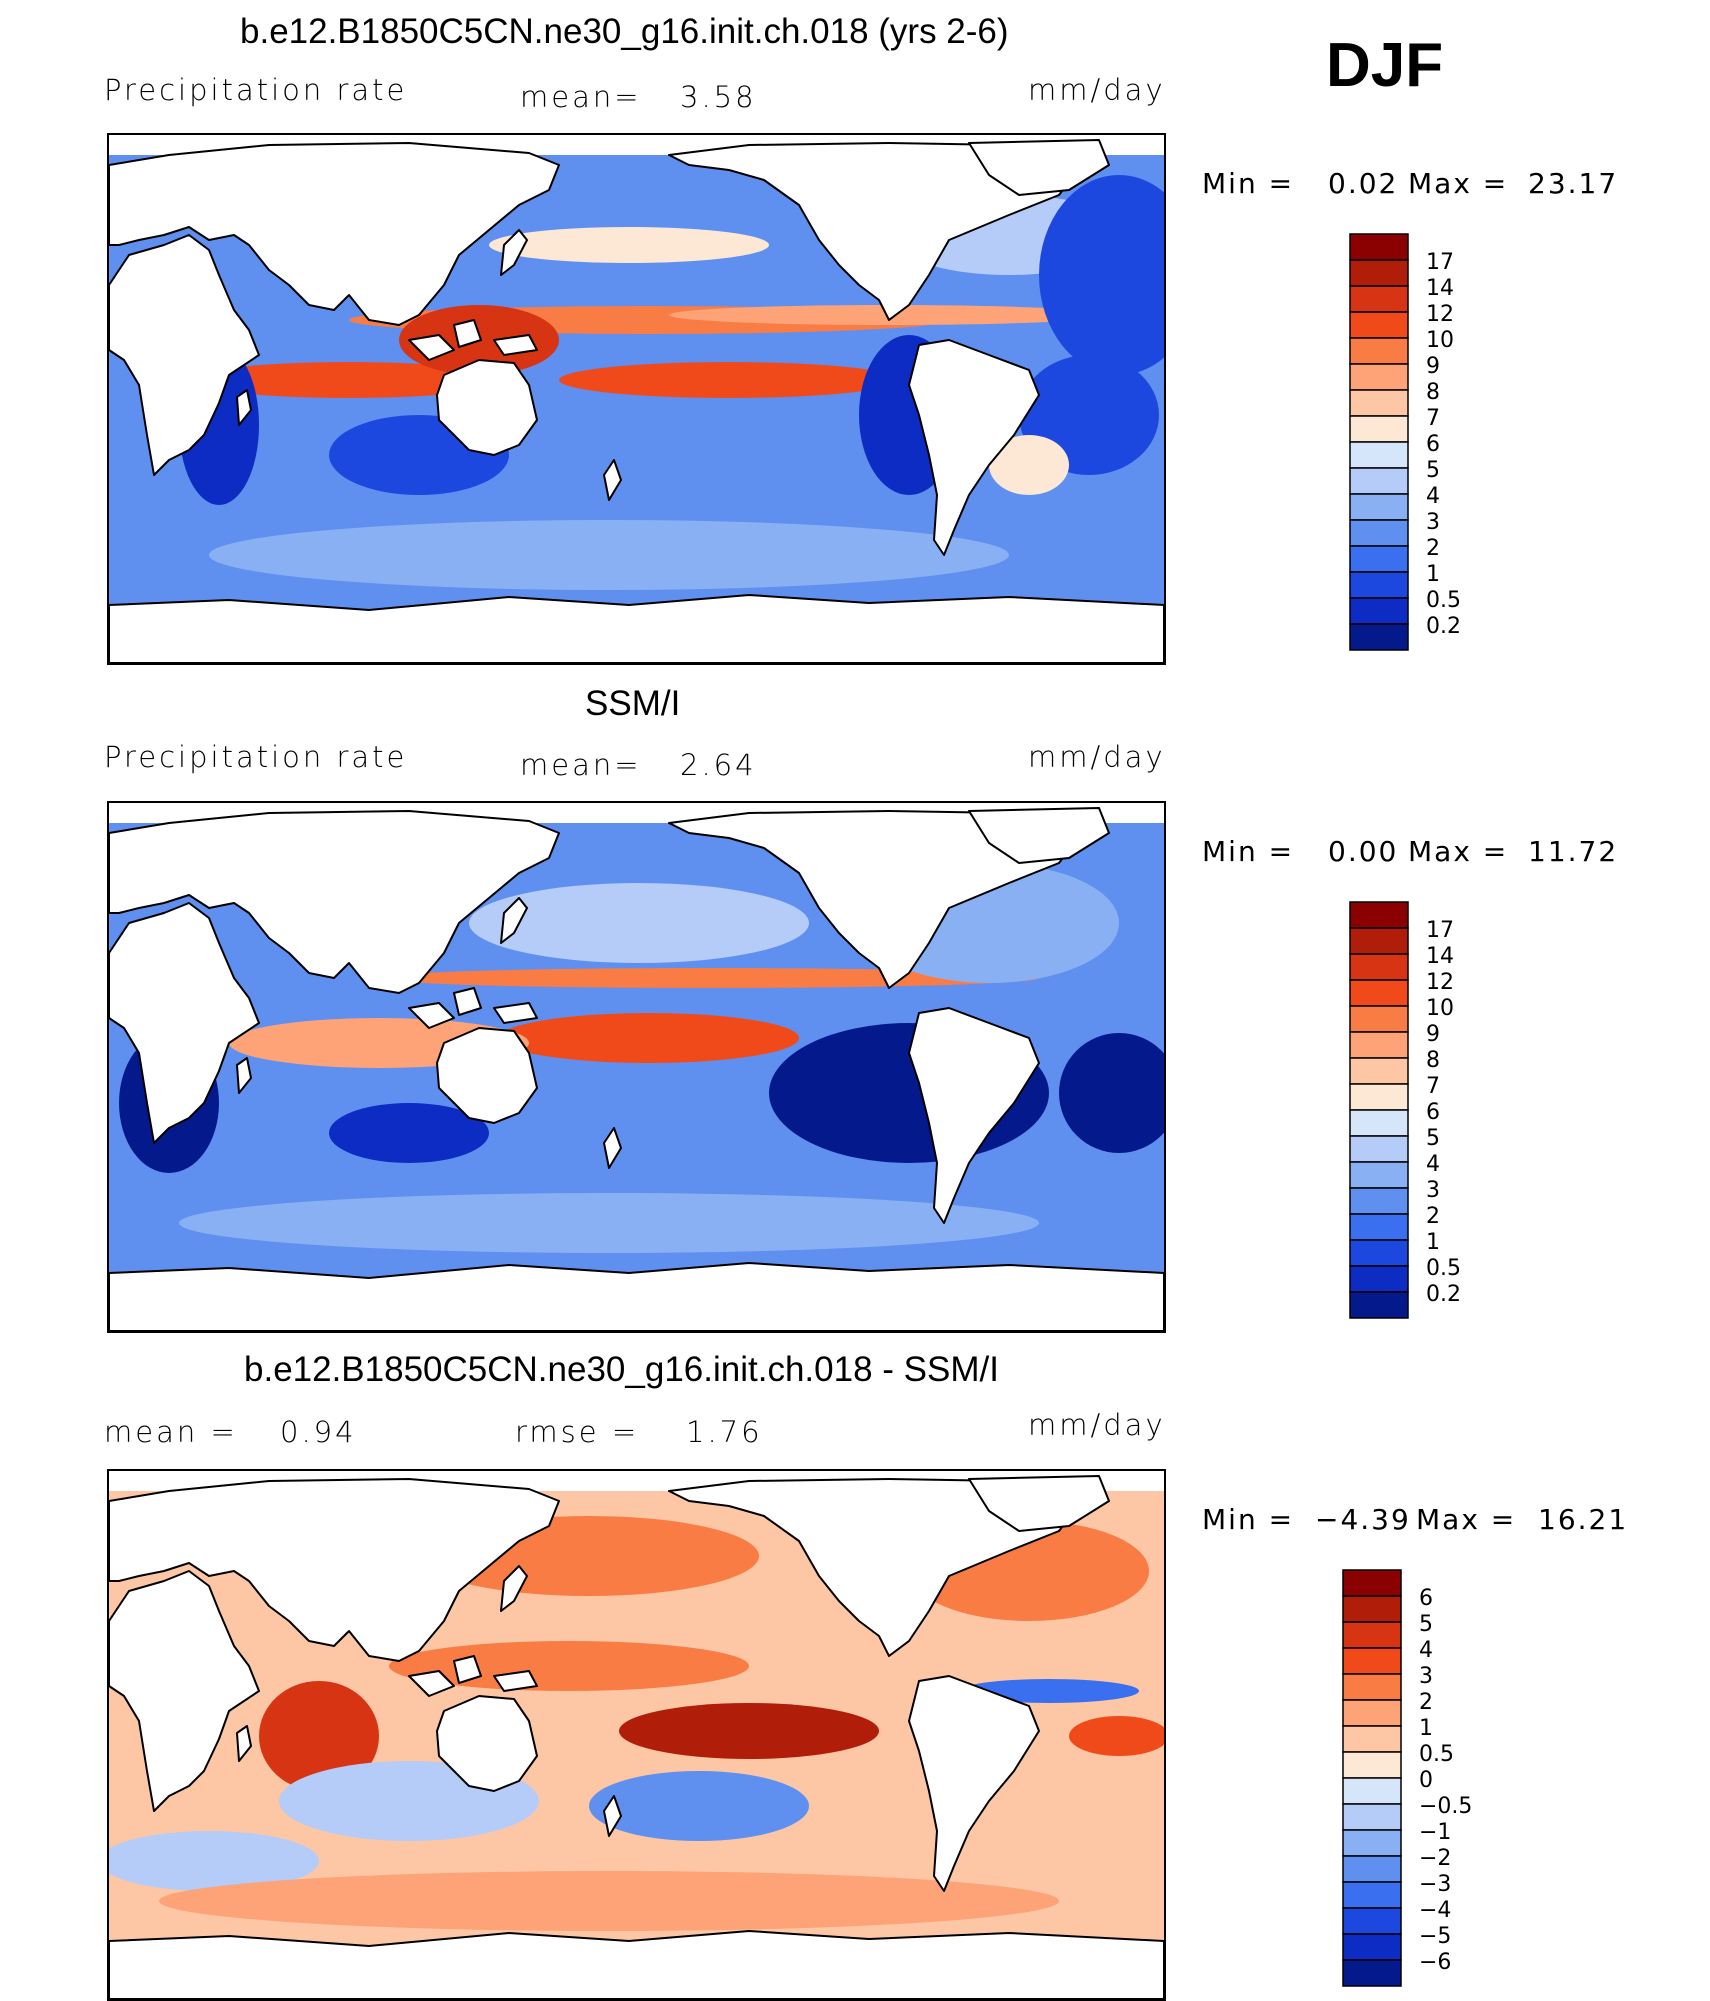 The image size is (1710, 2001). Describe the element at coordinates (1248, 1519) in the screenshot. I see `panel-3-min-label: Min =` at that location.